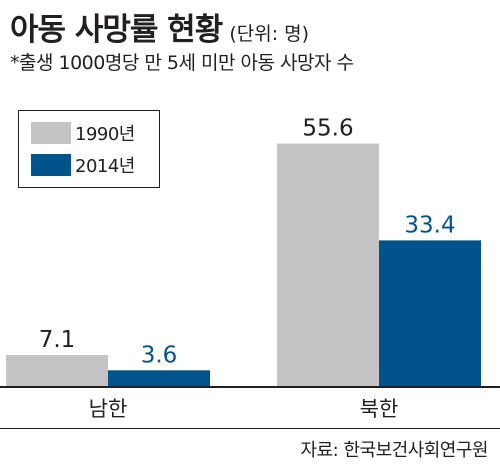 The width and height of the screenshot is (500, 468). What do you see at coordinates (116, 30) in the screenshot?
I see `chart-title: 아동 사망률 현황` at bounding box center [116, 30].